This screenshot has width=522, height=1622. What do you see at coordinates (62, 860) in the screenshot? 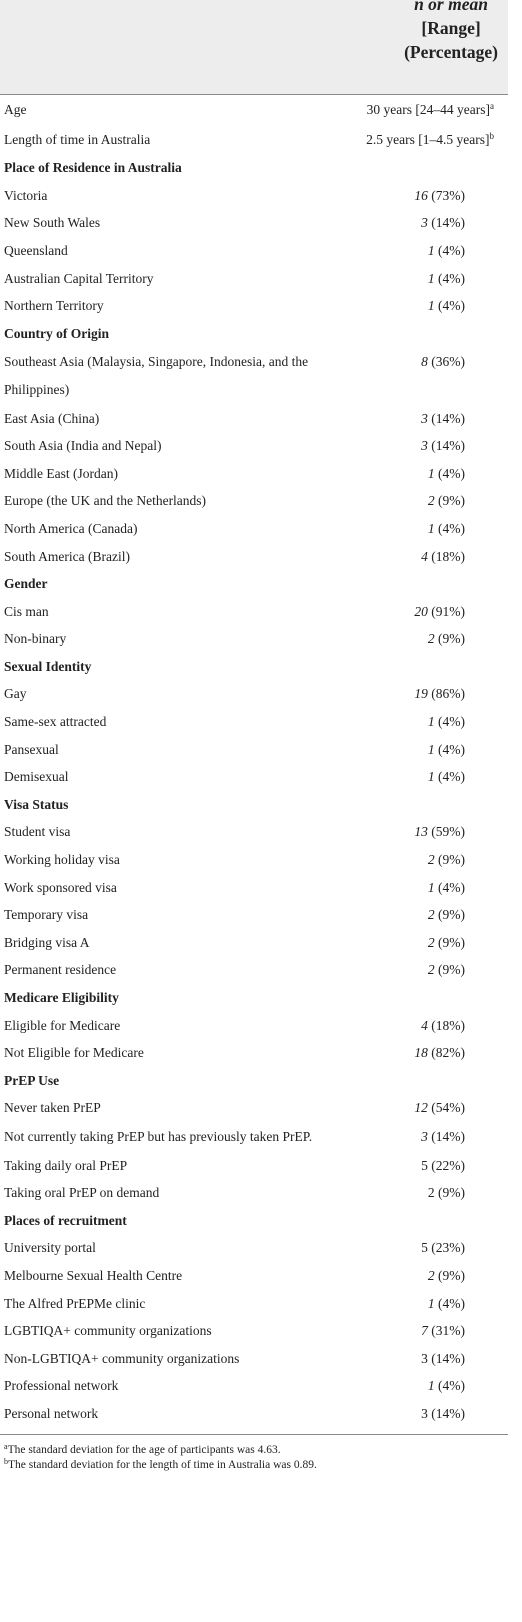
I see `row-label: Working holiday visa` at bounding box center [62, 860].